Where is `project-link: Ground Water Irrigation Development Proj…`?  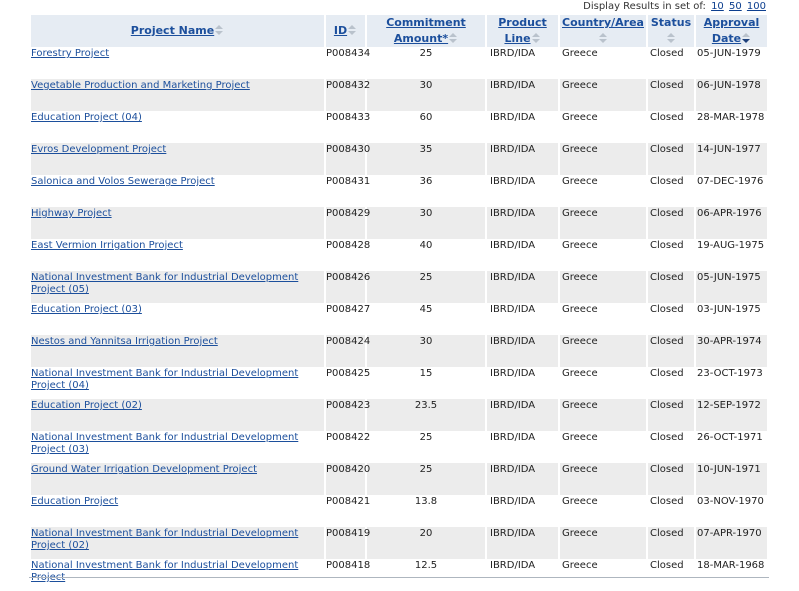
project-link: Ground Water Irrigation Development Proj… is located at coordinates (144, 469).